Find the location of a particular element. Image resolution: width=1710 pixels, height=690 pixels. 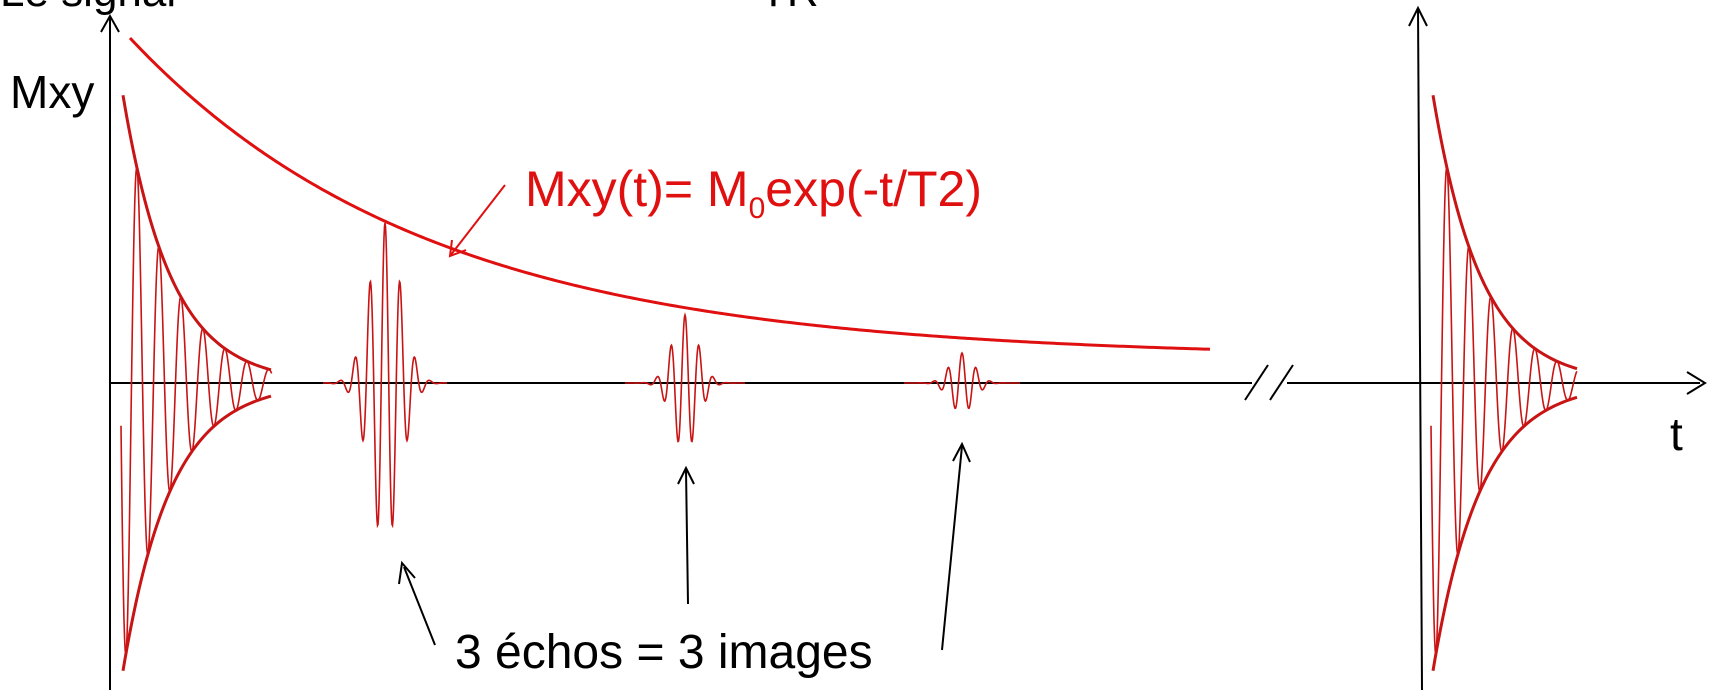

top-center-label: TR is located at coordinates (789, 8).